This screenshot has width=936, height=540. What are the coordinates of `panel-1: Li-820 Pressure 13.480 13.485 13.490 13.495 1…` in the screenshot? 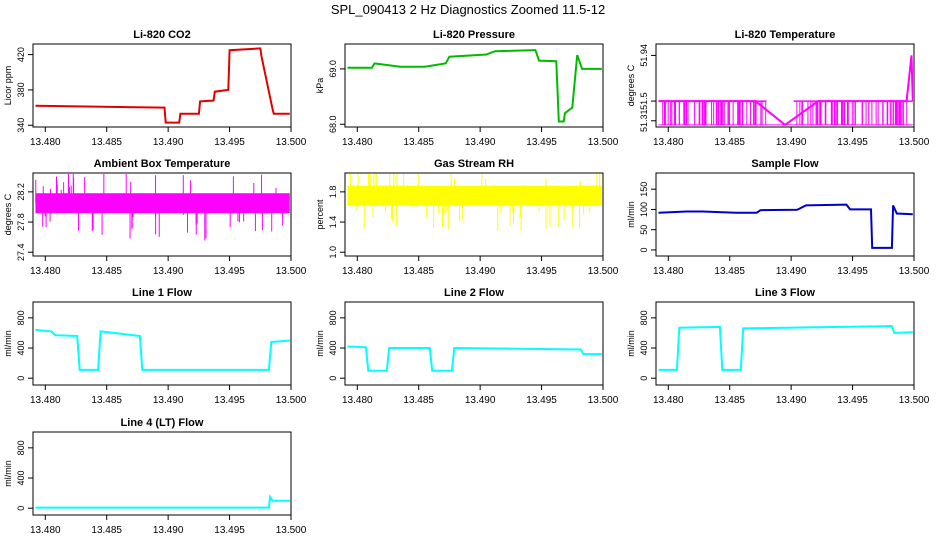 It's located at (467, 88).